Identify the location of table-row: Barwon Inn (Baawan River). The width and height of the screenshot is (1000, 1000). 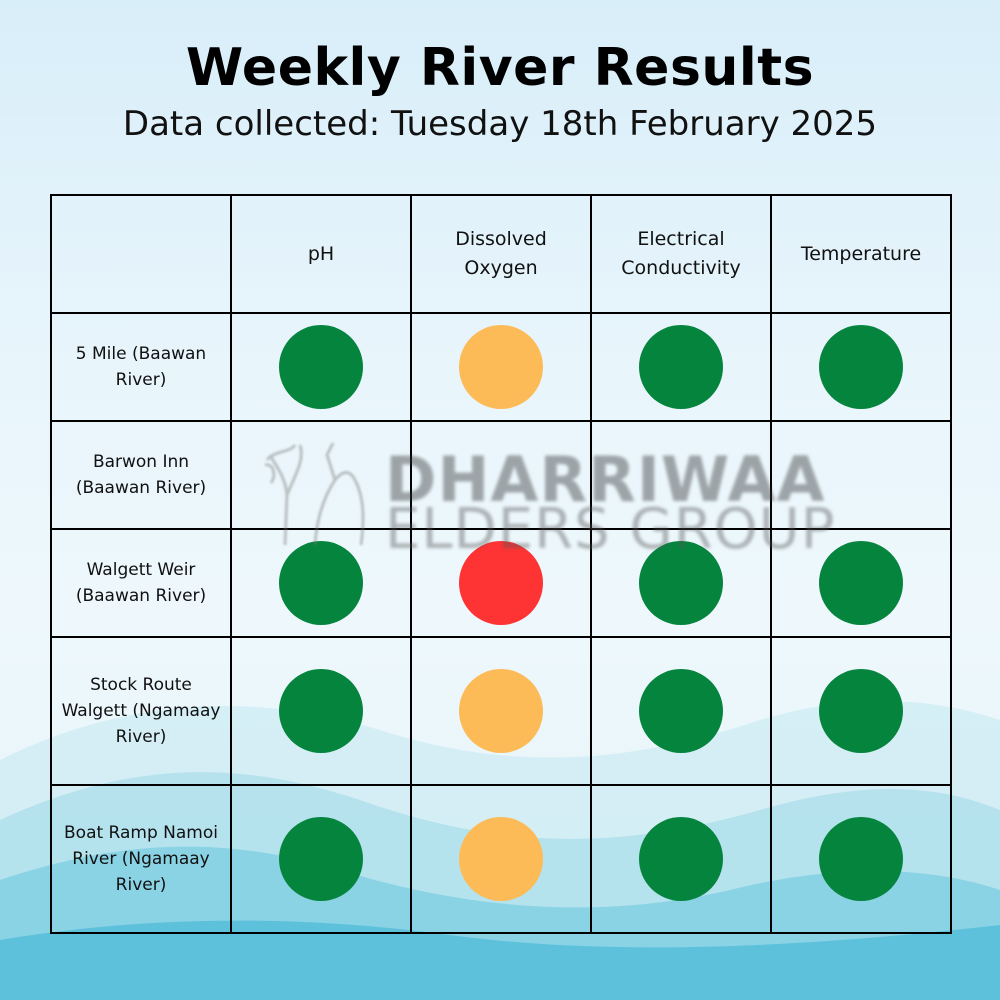
(501, 475).